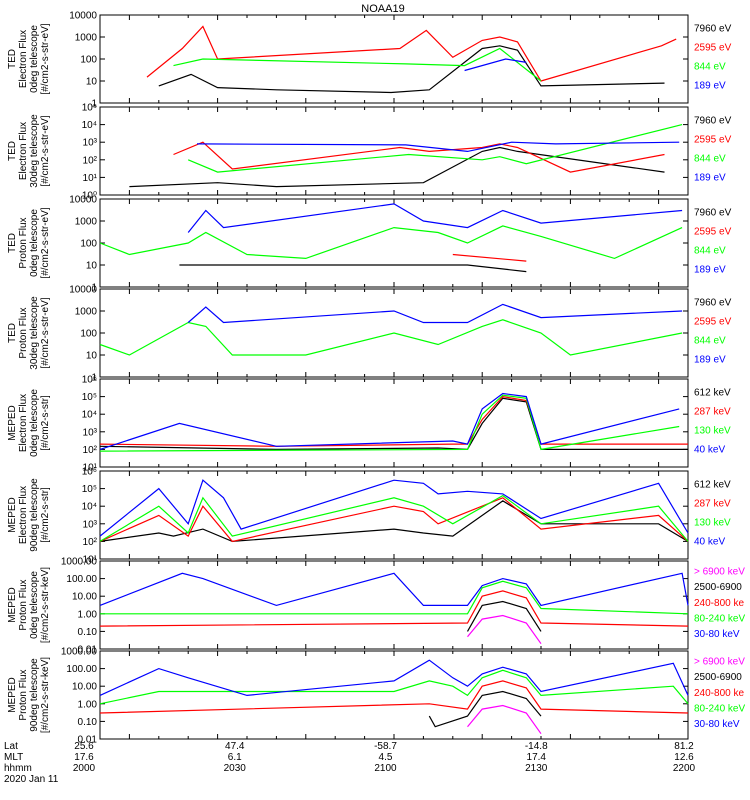 The width and height of the screenshot is (750, 800). Describe the element at coordinates (235, 746) in the screenshot. I see `footer-lat-value: 47.4` at that location.